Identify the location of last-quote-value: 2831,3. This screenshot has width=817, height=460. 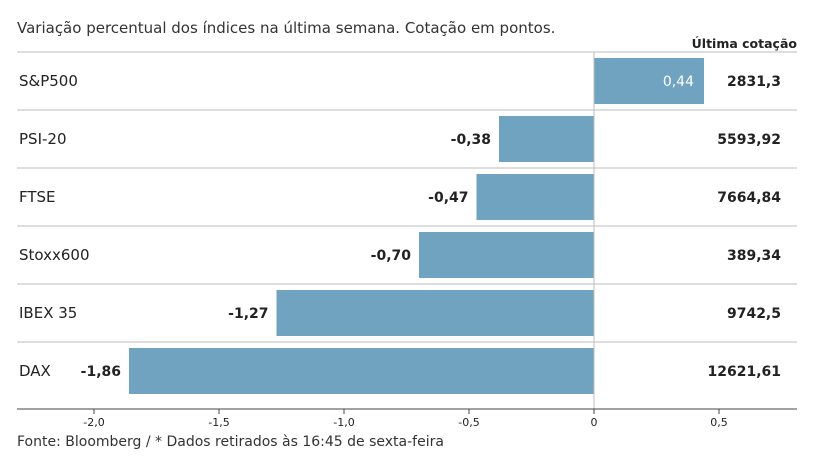
(754, 82).